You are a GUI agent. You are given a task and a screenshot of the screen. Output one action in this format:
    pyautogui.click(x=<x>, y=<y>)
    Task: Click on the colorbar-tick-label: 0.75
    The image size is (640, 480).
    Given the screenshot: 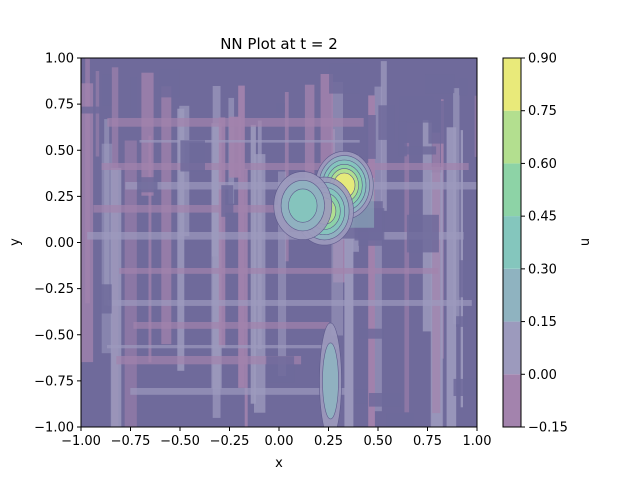 What is the action you would take?
    pyautogui.click(x=542, y=111)
    